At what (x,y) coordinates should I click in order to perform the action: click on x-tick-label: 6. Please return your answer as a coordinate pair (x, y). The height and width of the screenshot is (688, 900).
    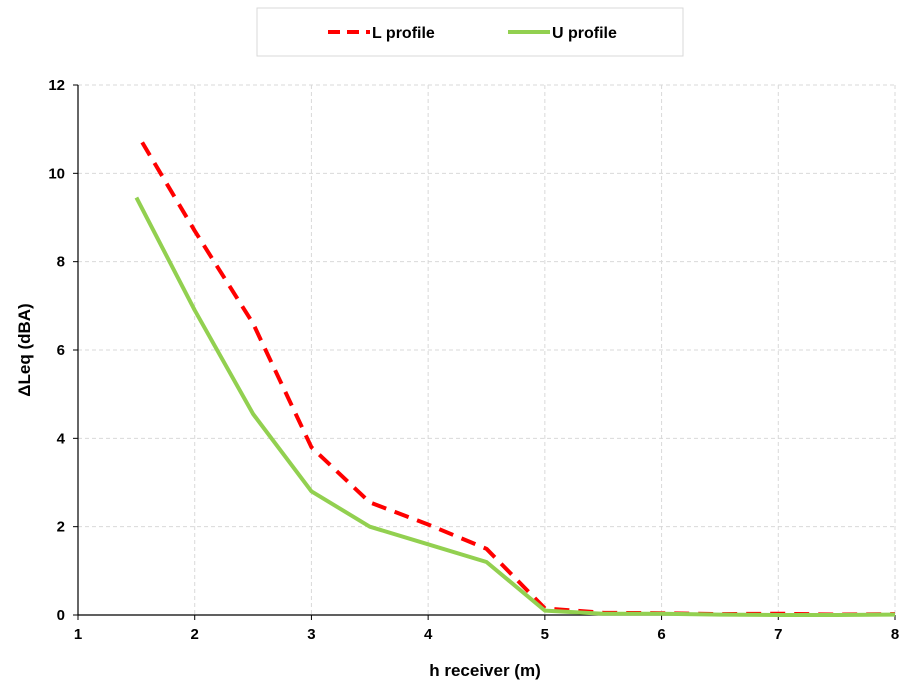
    Looking at the image, I should click on (661, 634).